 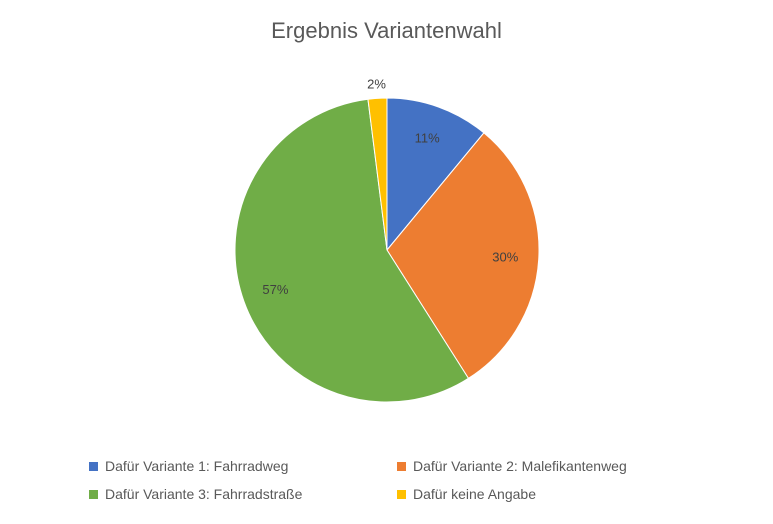 What do you see at coordinates (386, 30) in the screenshot?
I see `chart-title: Ergebnis Variantenwahl` at bounding box center [386, 30].